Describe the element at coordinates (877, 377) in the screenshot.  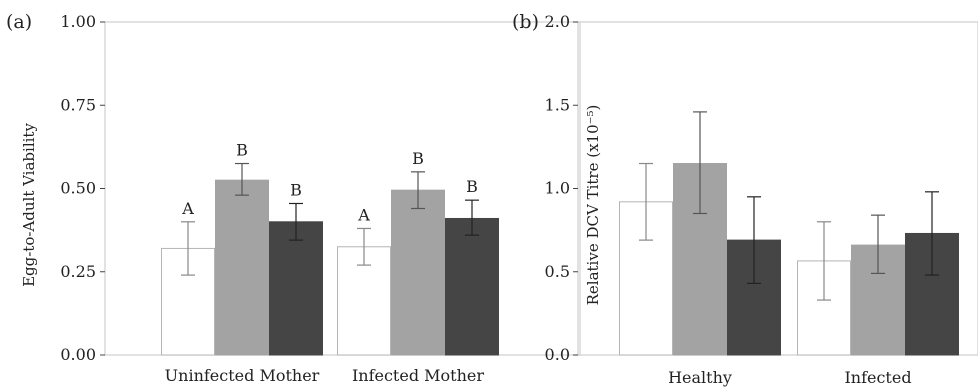
I see `category-label: Infected` at that location.